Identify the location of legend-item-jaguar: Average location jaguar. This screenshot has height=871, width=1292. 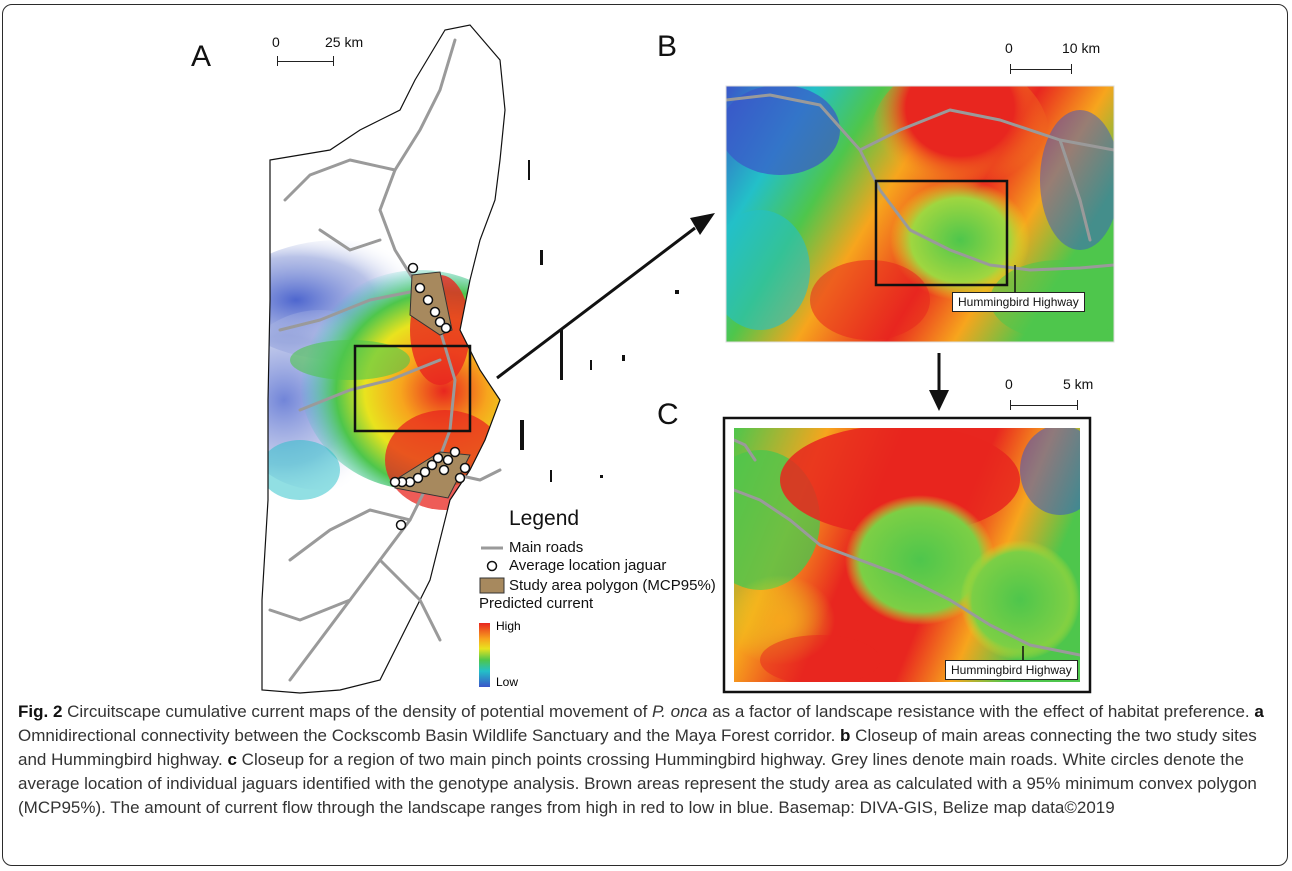
(594, 566).